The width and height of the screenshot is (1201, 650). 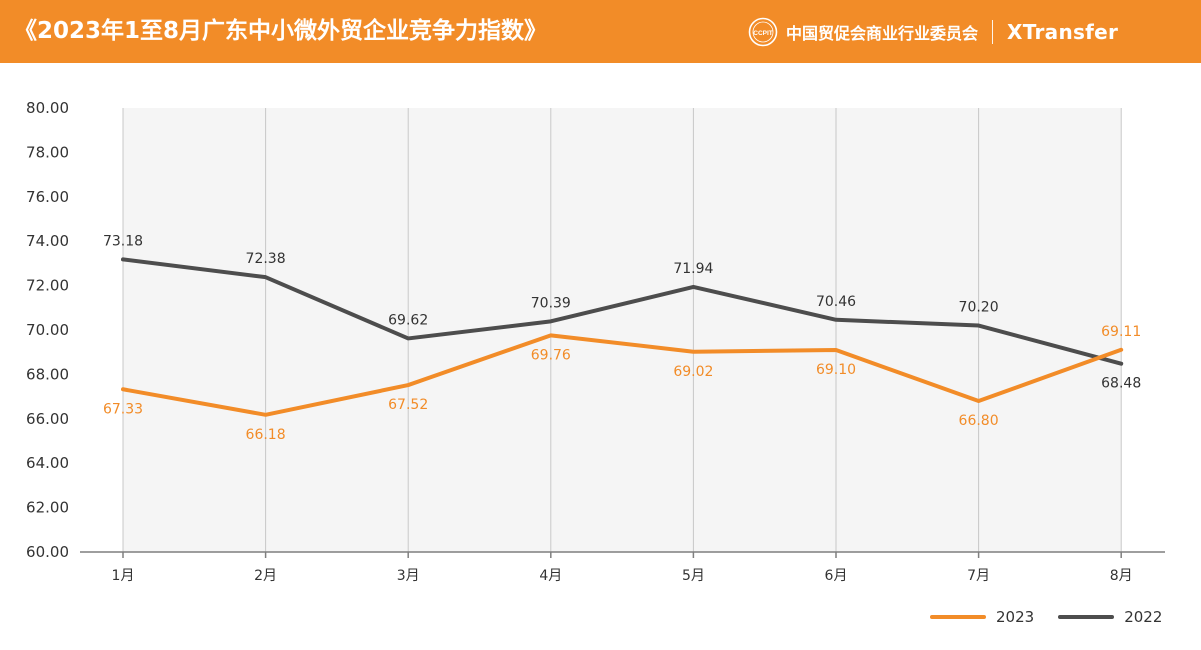 I want to click on data-label-2022: 70.39, so click(x=551, y=303).